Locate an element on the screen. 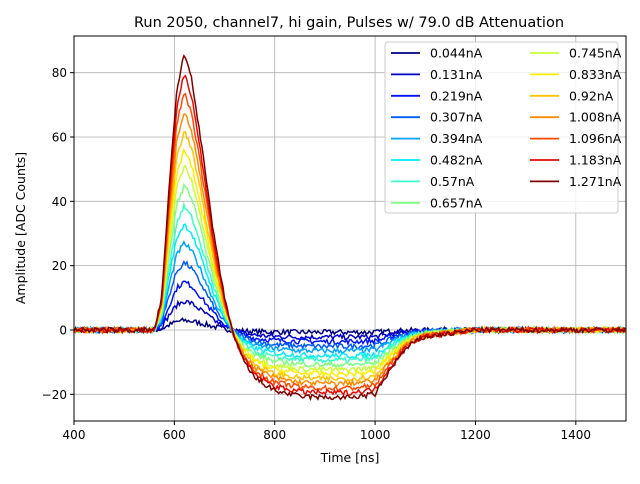  x-tick-label: 600 is located at coordinates (174, 435).